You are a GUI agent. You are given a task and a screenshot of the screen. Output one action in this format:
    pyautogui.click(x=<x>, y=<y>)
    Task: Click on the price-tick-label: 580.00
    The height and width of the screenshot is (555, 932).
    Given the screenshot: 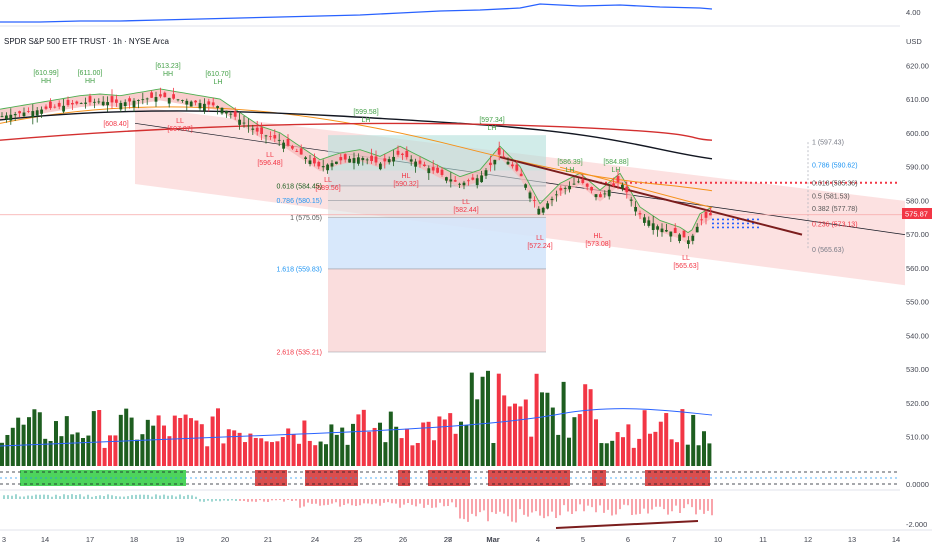 What is the action you would take?
    pyautogui.click(x=917, y=200)
    